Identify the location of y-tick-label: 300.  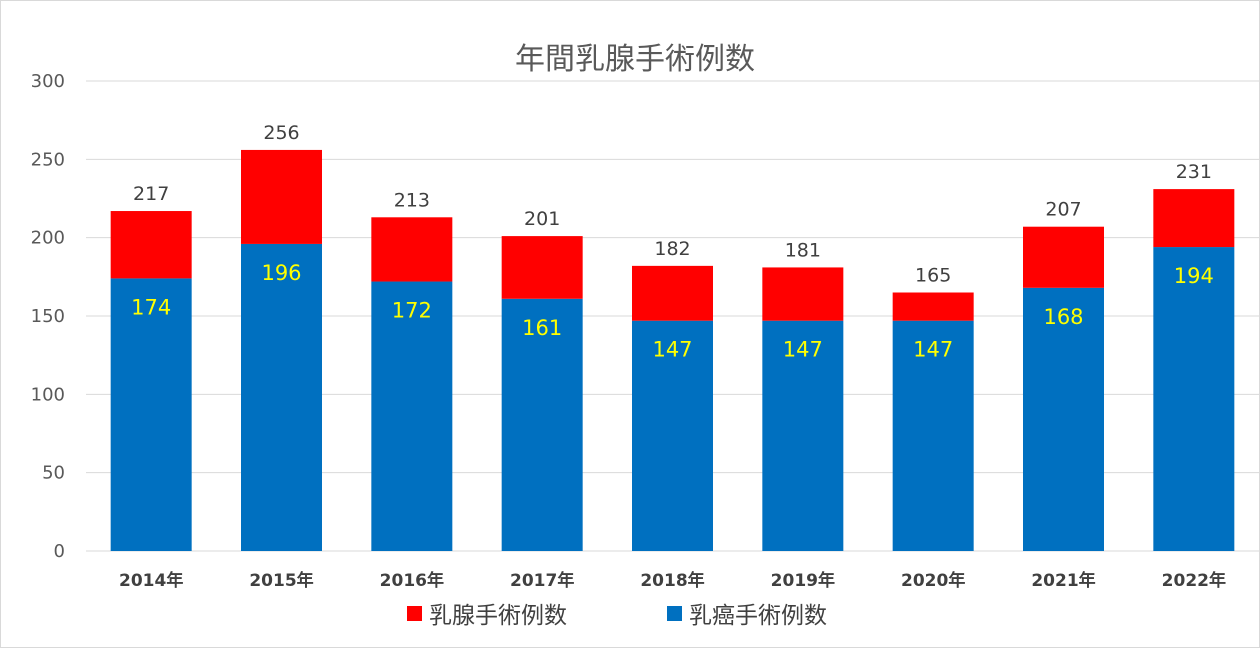
(48, 81).